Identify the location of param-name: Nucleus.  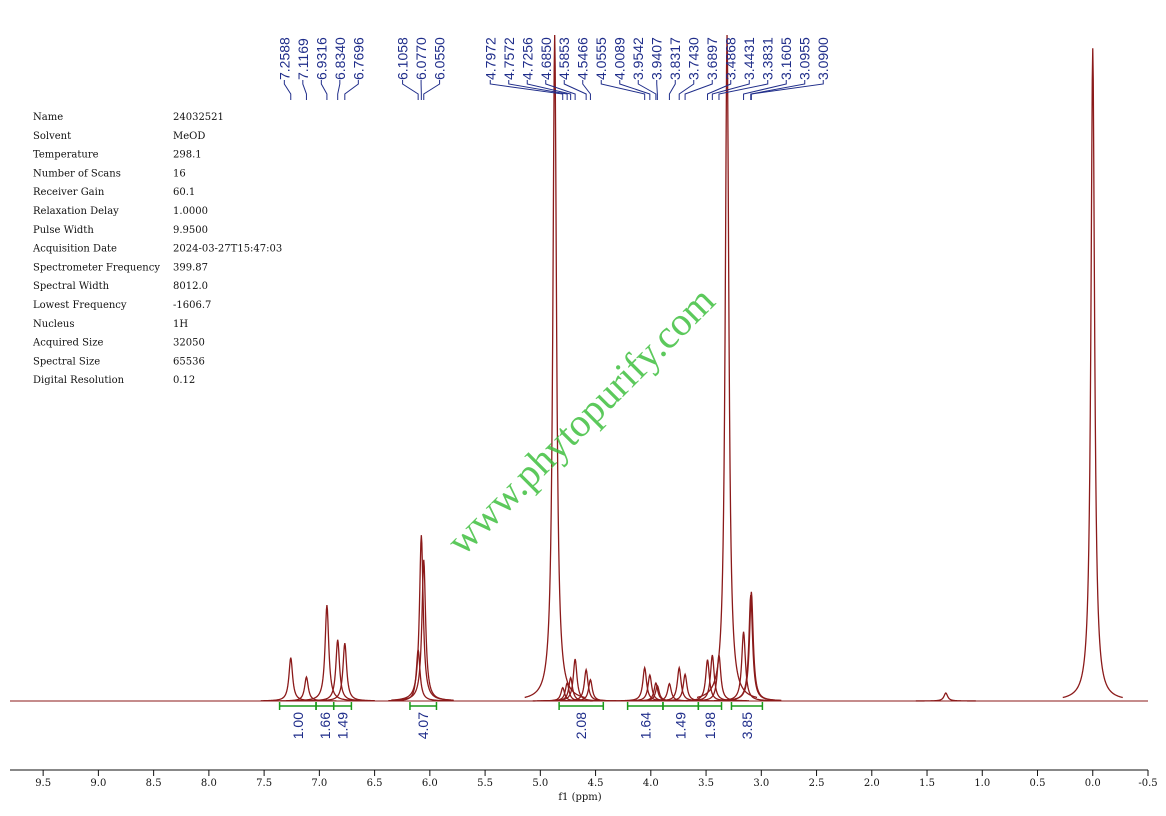
(53, 324).